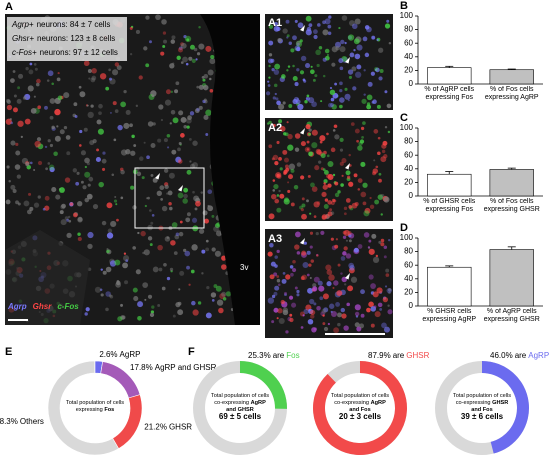 The width and height of the screenshot is (550, 460). Describe the element at coordinates (292, 355) in the screenshot. I see `highlight-name: Fos` at that location.